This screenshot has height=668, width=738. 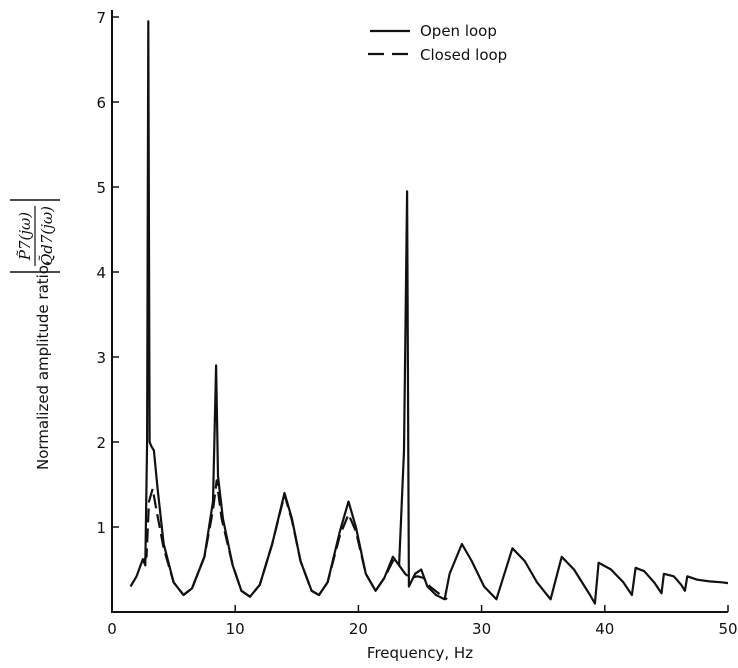 I want to click on x-axis-title: Frequency, Hz, so click(x=420, y=653).